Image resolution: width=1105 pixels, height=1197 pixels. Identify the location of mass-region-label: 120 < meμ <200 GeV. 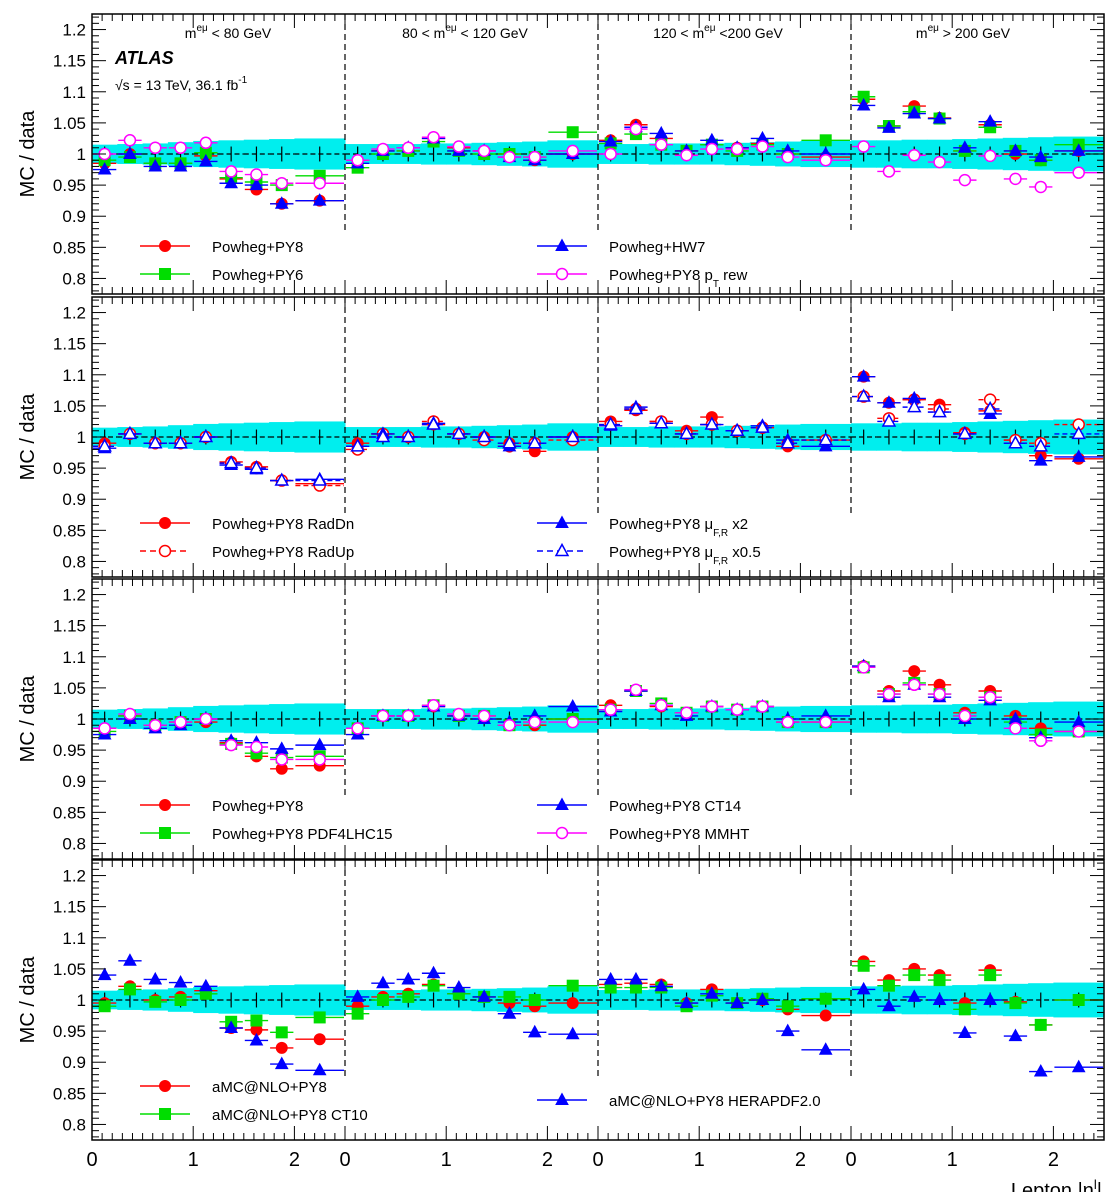
(718, 32).